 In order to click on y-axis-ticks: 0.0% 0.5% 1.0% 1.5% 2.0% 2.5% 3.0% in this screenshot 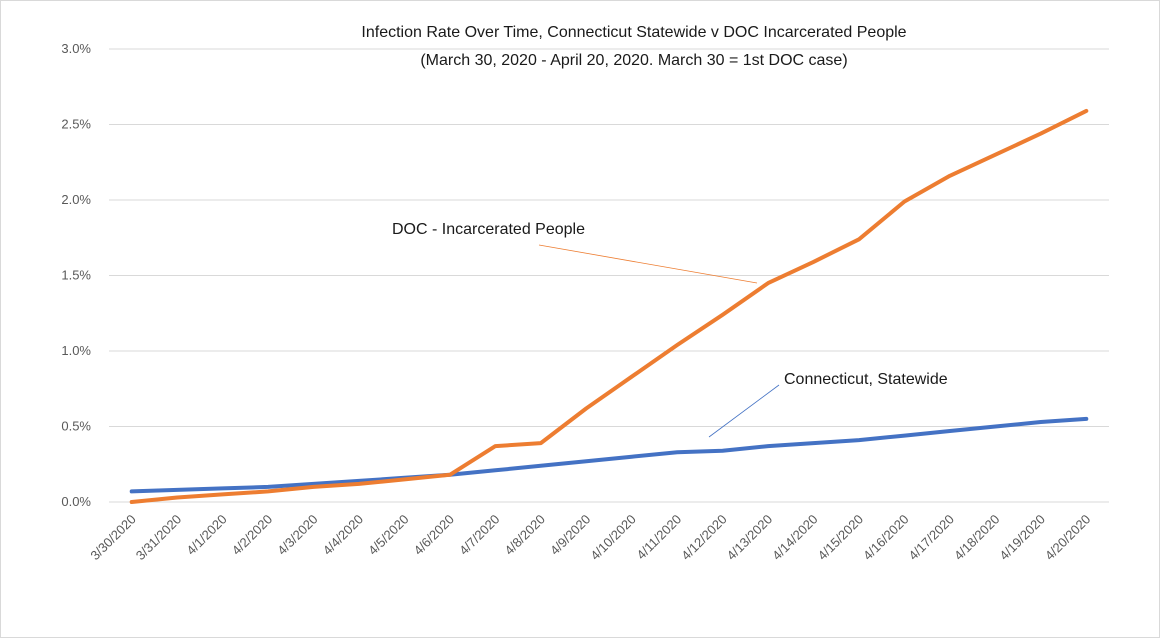, I will do `click(76, 275)`.